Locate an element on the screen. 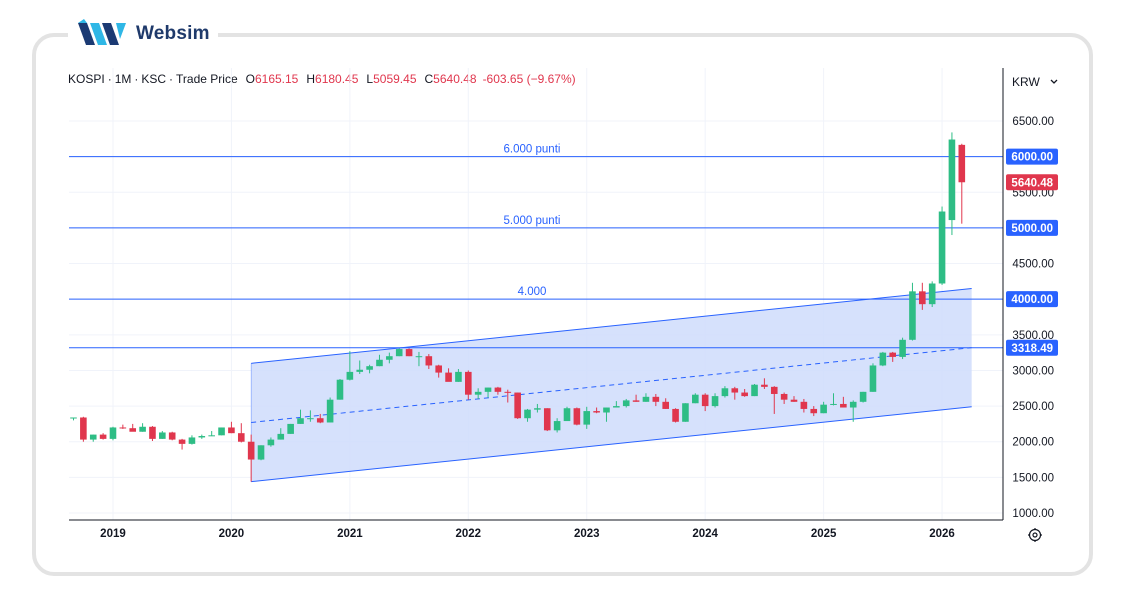 The width and height of the screenshot is (1127, 610). last-price-badge is located at coordinates (1032, 182).